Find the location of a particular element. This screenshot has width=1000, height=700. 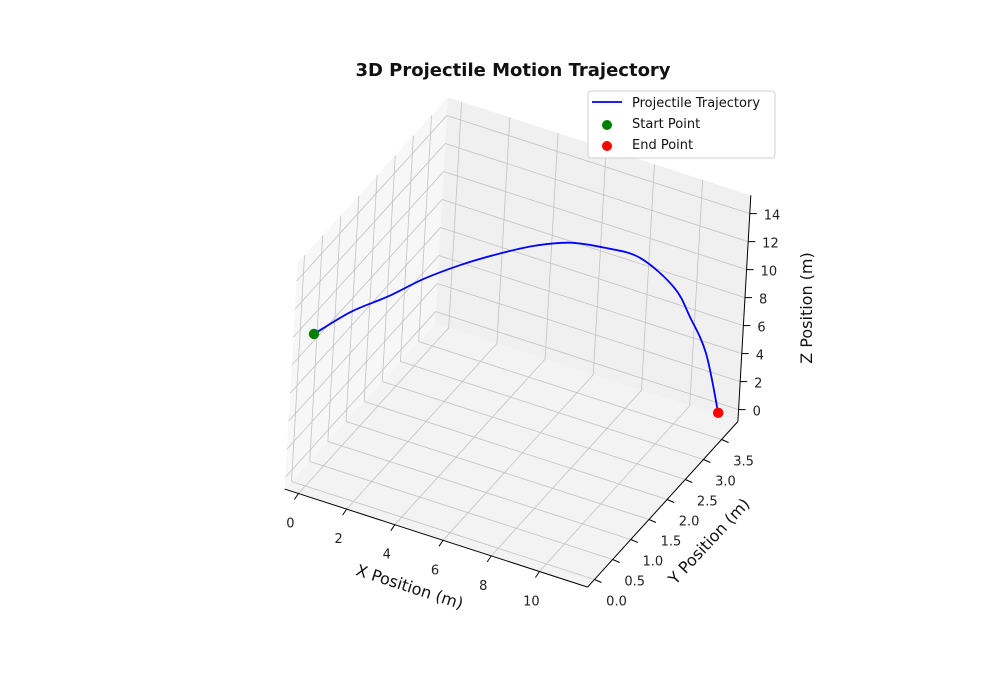

legend-box is located at coordinates (681, 124).